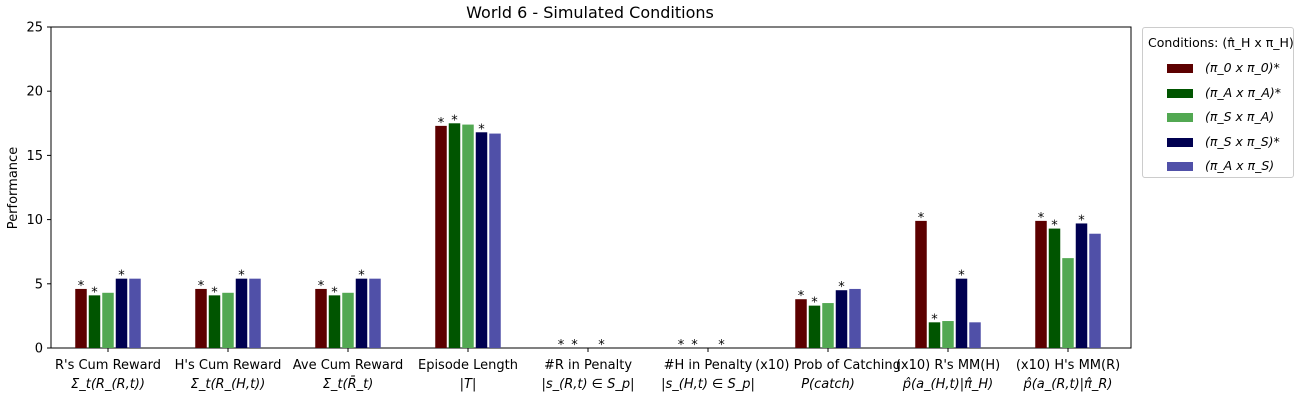 This screenshot has width=1300, height=400. I want to click on legend-label: (π_0 x π_0)*, so click(1242, 67).